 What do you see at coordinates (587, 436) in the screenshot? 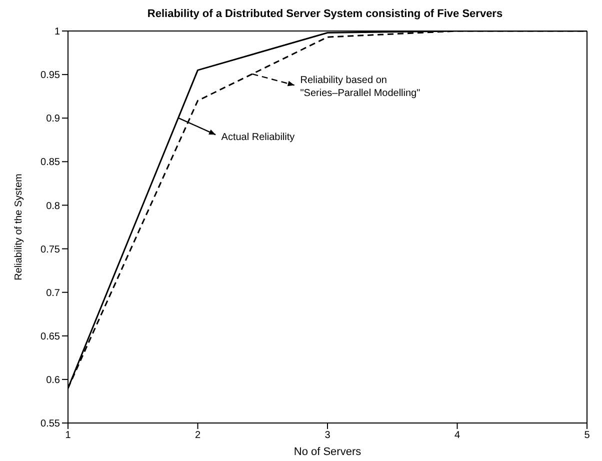
I see `x-tick-label: 5` at bounding box center [587, 436].